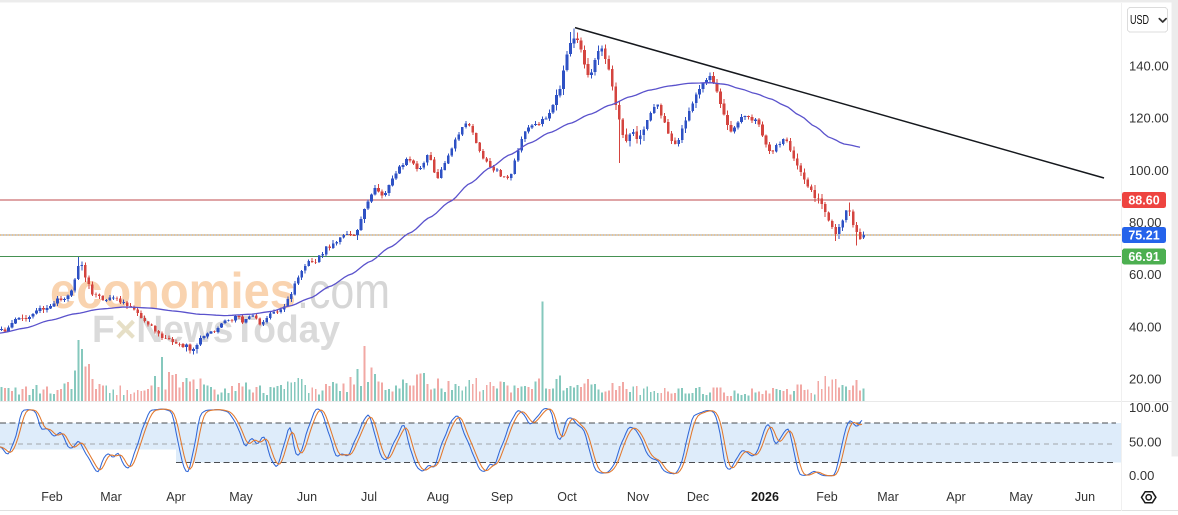 The height and width of the screenshot is (515, 1178). Describe the element at coordinates (1141, 475) in the screenshot. I see `svg-text: 0.00` at that location.